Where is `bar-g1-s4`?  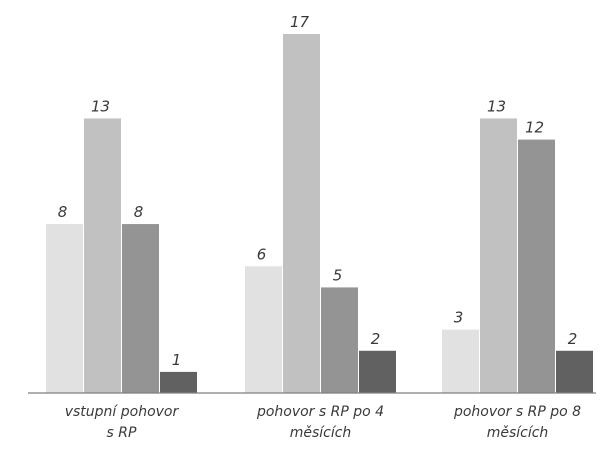 bar-g1-s4 is located at coordinates (178, 382).